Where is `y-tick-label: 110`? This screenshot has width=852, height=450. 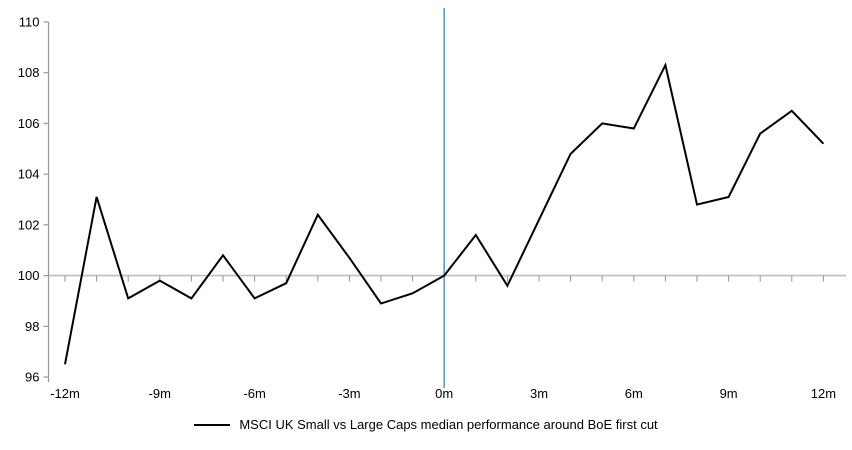
y-tick-label: 110 is located at coordinates (29, 22).